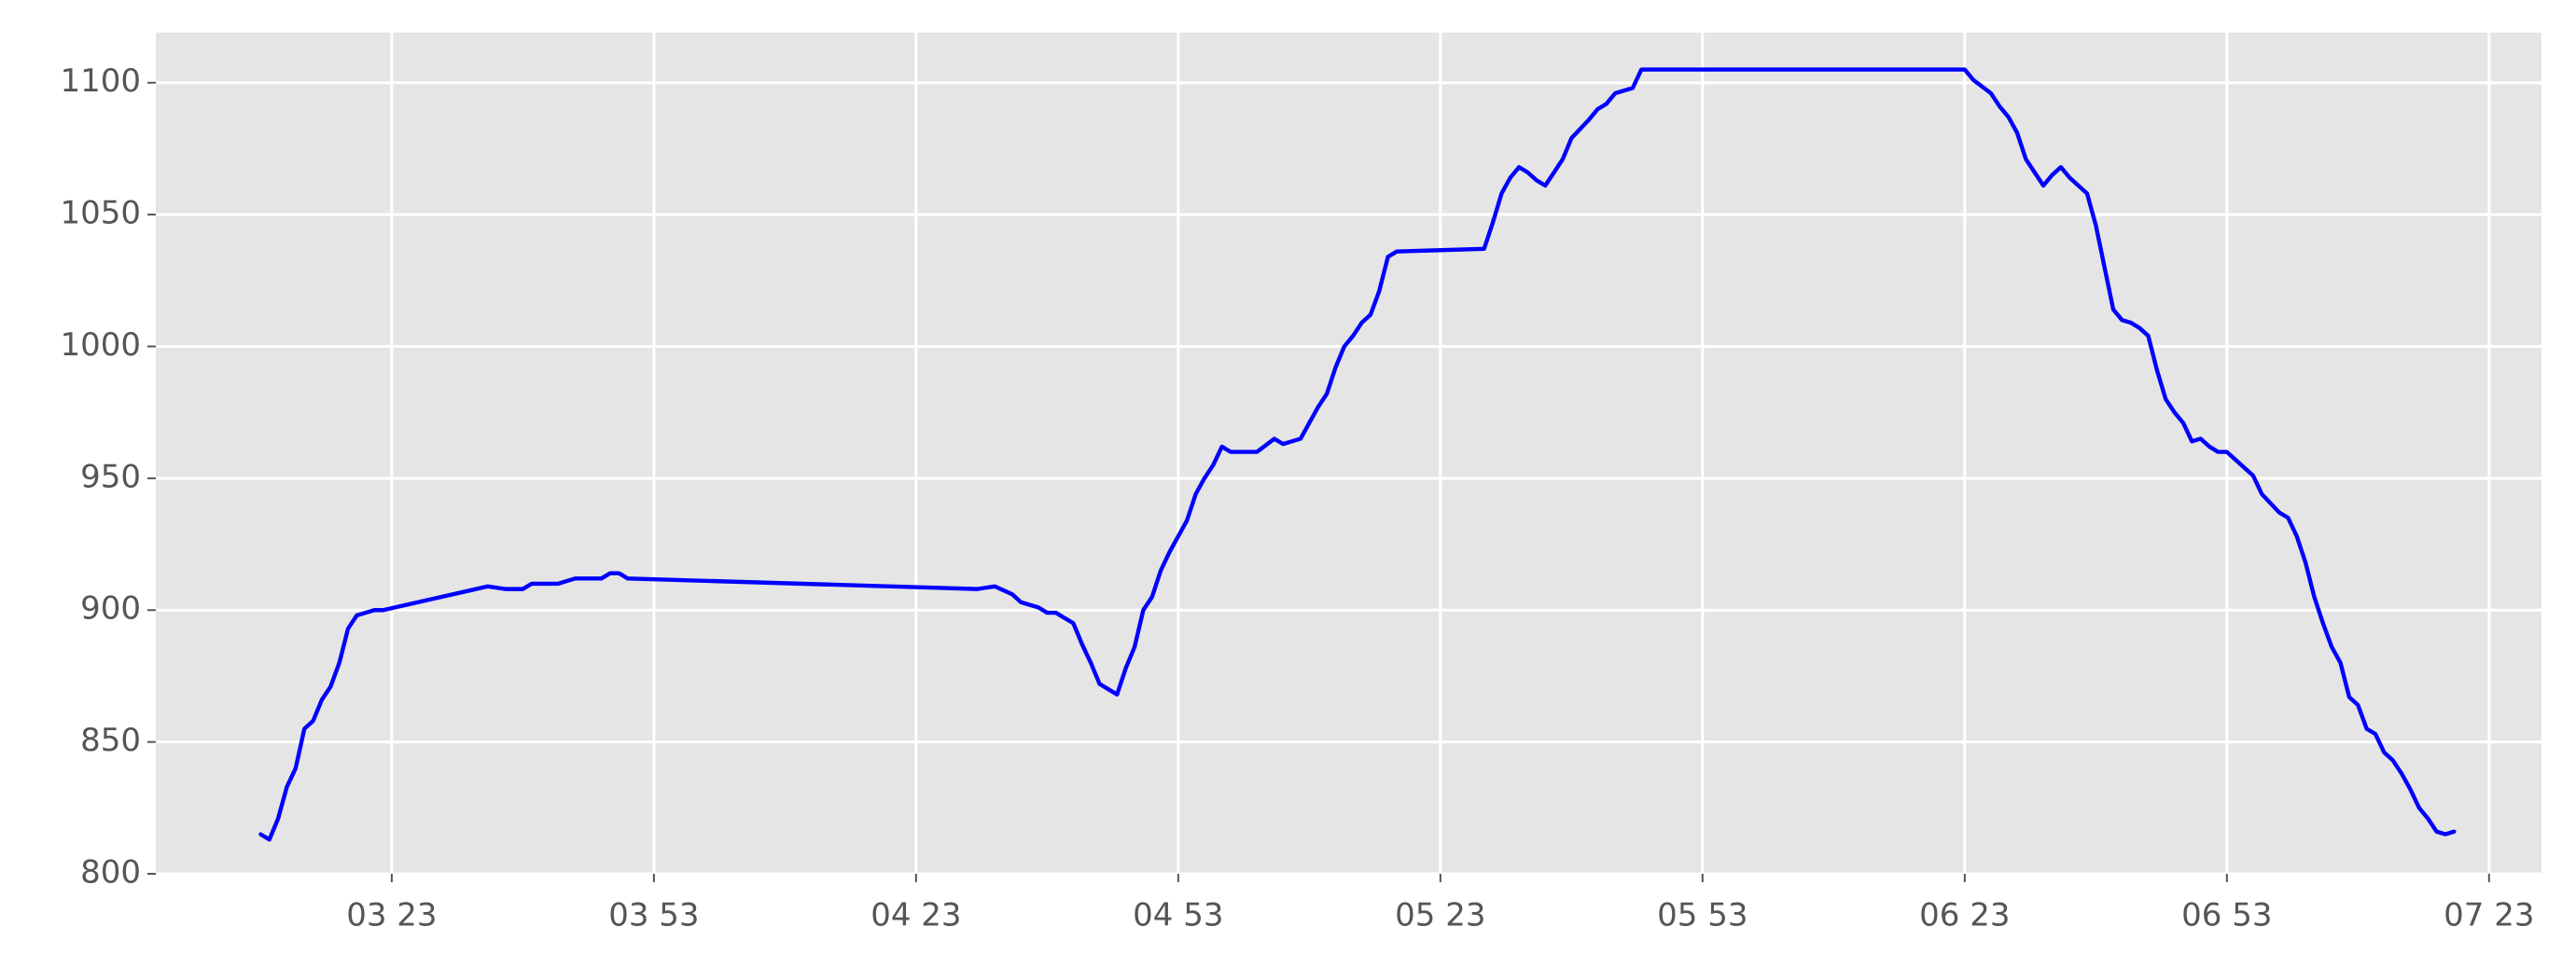 The width and height of the screenshot is (2576, 968). I want to click on x-tick-label: 05 53, so click(1702, 916).